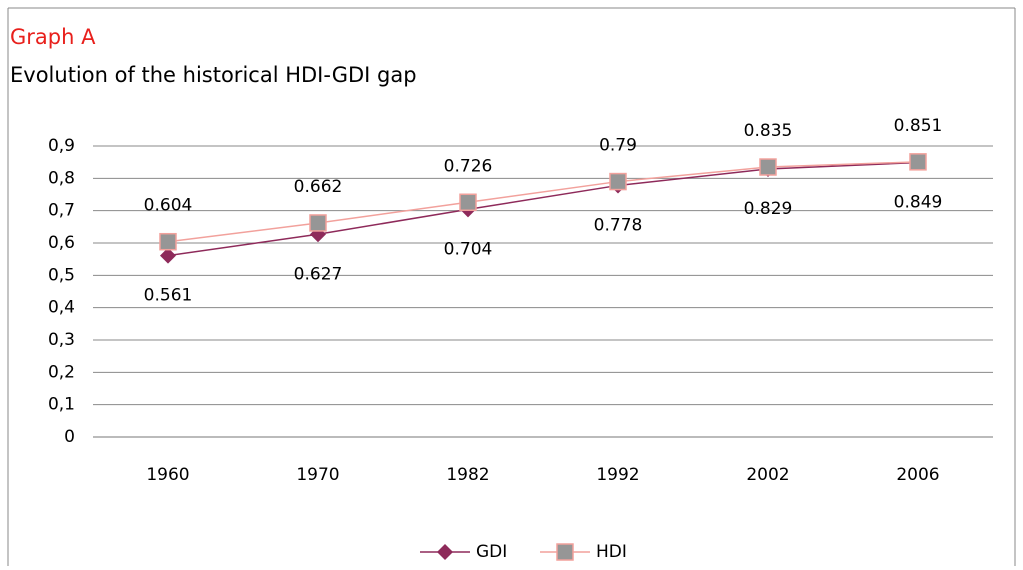 The image size is (1023, 570). I want to click on x-tick-label: 1982, so click(467, 475).